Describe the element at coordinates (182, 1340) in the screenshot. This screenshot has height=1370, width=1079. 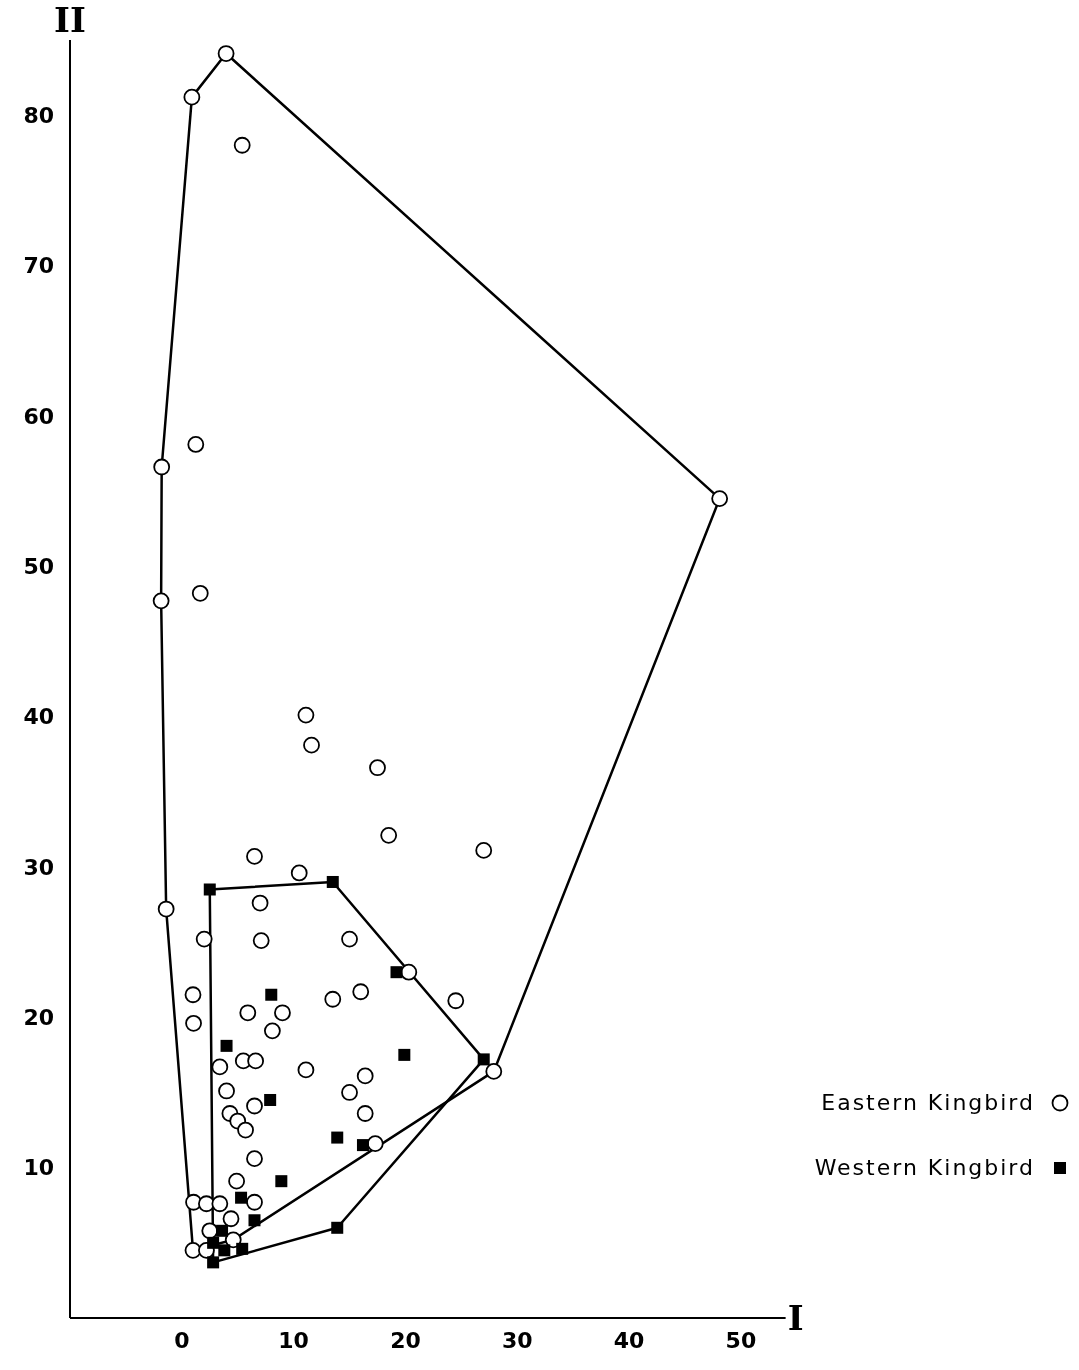
I see `x-tick-label: 0` at that location.